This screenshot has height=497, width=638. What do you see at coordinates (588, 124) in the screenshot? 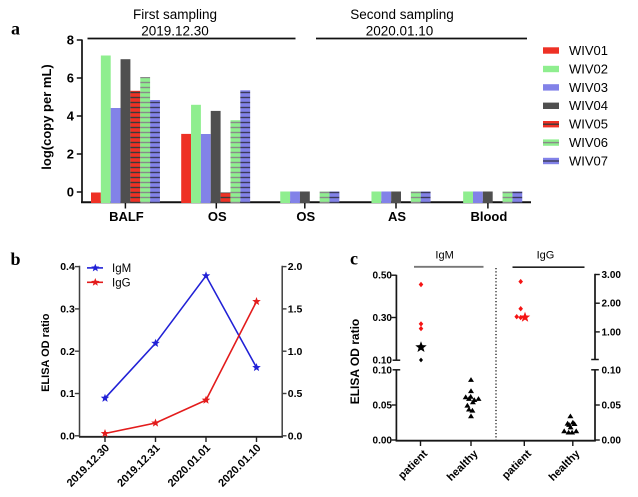
I see `svg-text: WIV05` at bounding box center [588, 124].